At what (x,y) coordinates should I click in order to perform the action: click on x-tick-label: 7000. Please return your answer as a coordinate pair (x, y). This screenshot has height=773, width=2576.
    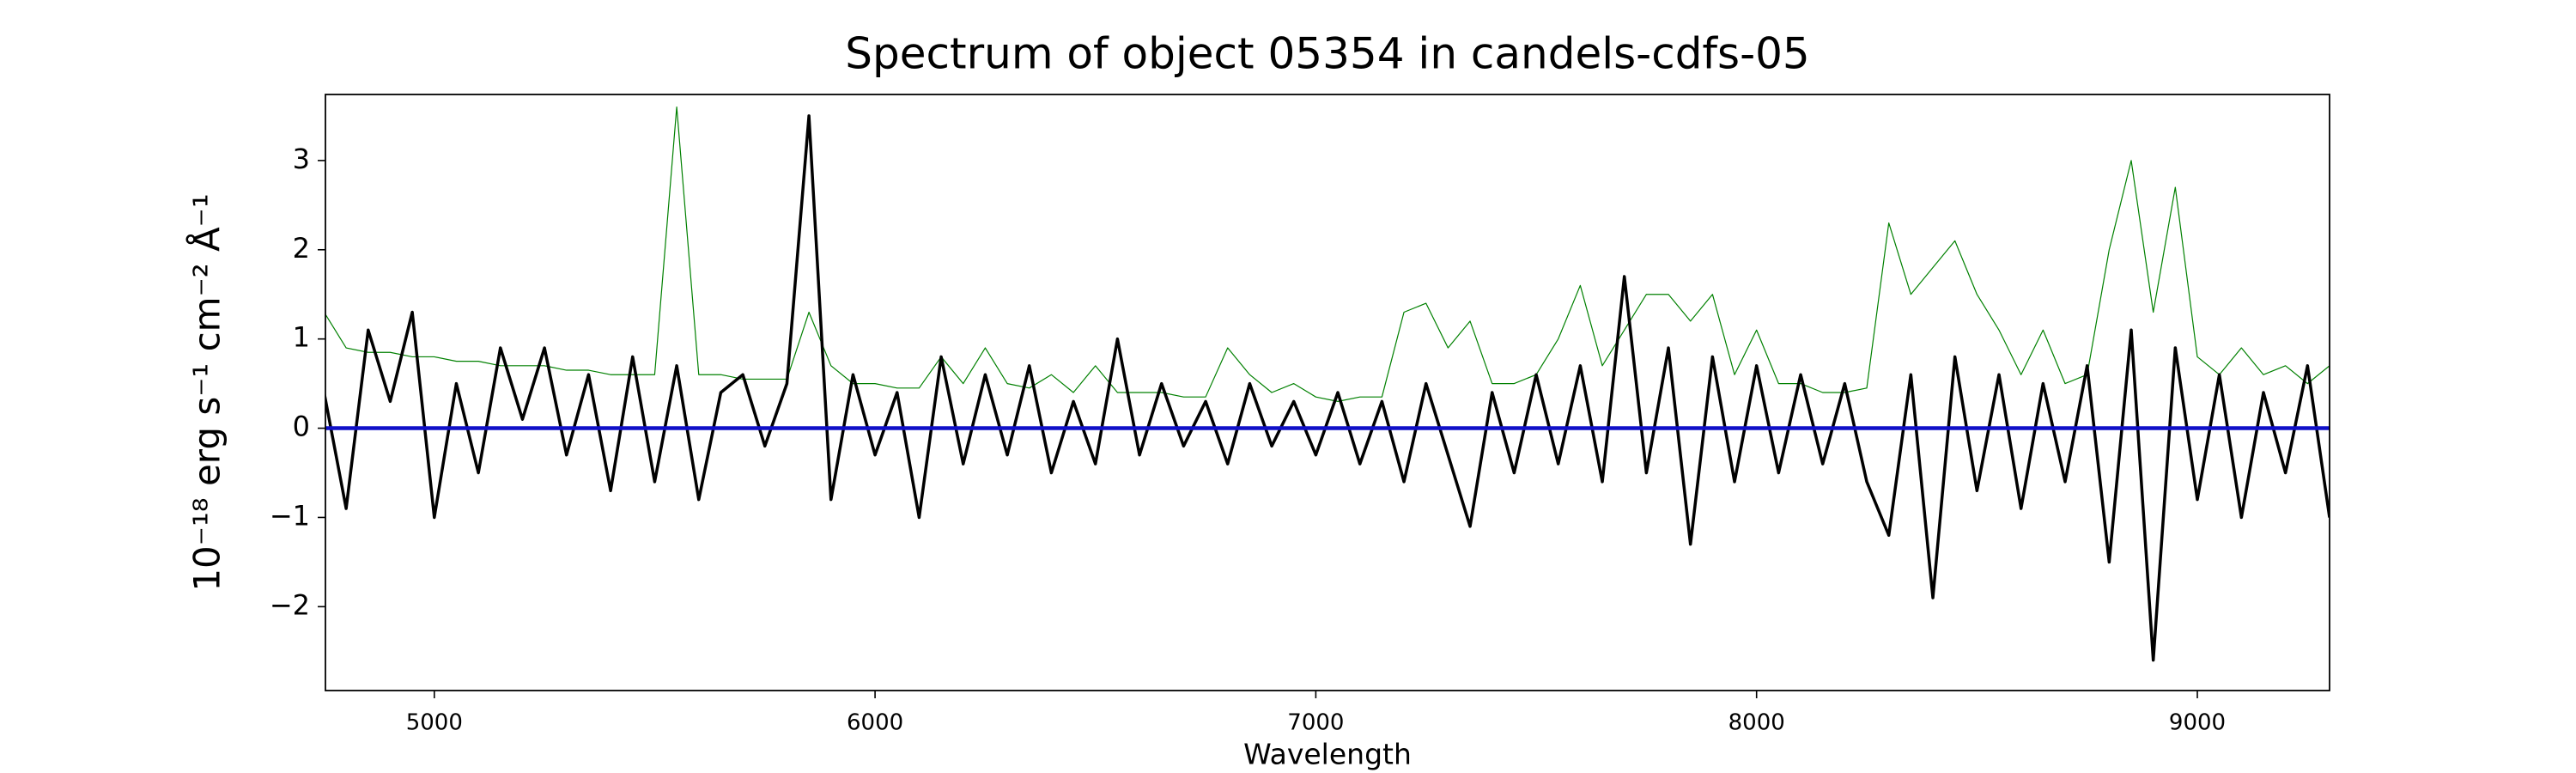
    Looking at the image, I should click on (1316, 723).